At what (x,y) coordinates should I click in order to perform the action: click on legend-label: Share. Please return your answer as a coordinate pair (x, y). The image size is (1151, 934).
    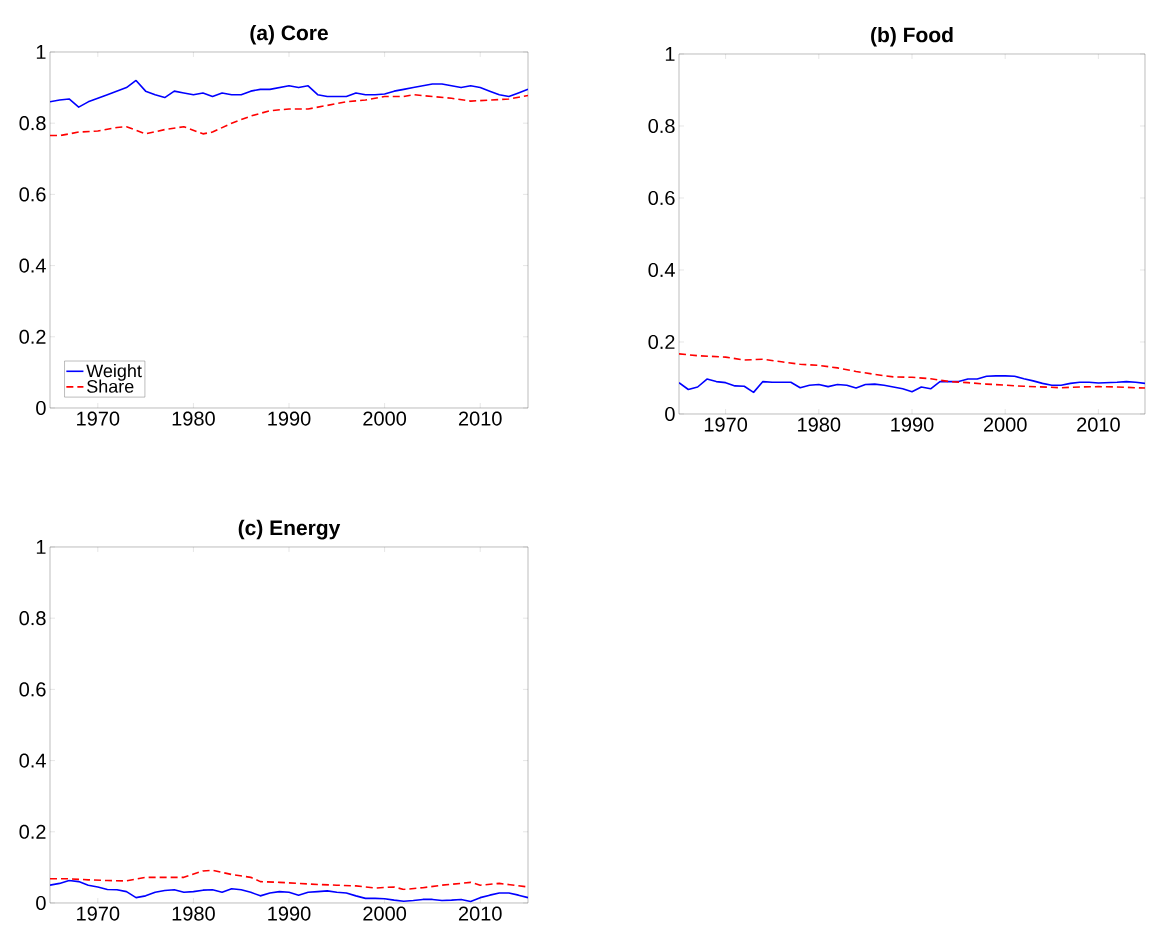
    Looking at the image, I should click on (110, 386).